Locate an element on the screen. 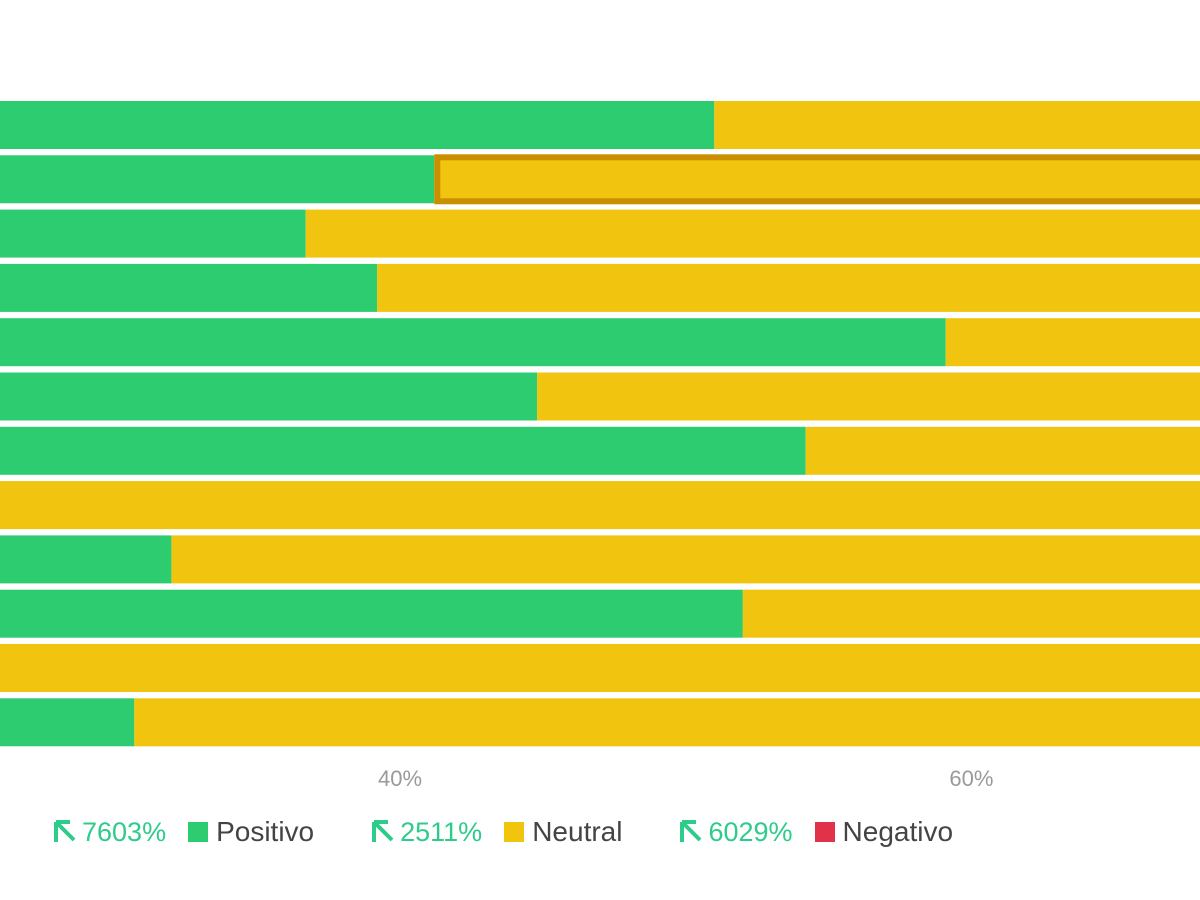  bar-row: 76.8% is located at coordinates (600, 668).